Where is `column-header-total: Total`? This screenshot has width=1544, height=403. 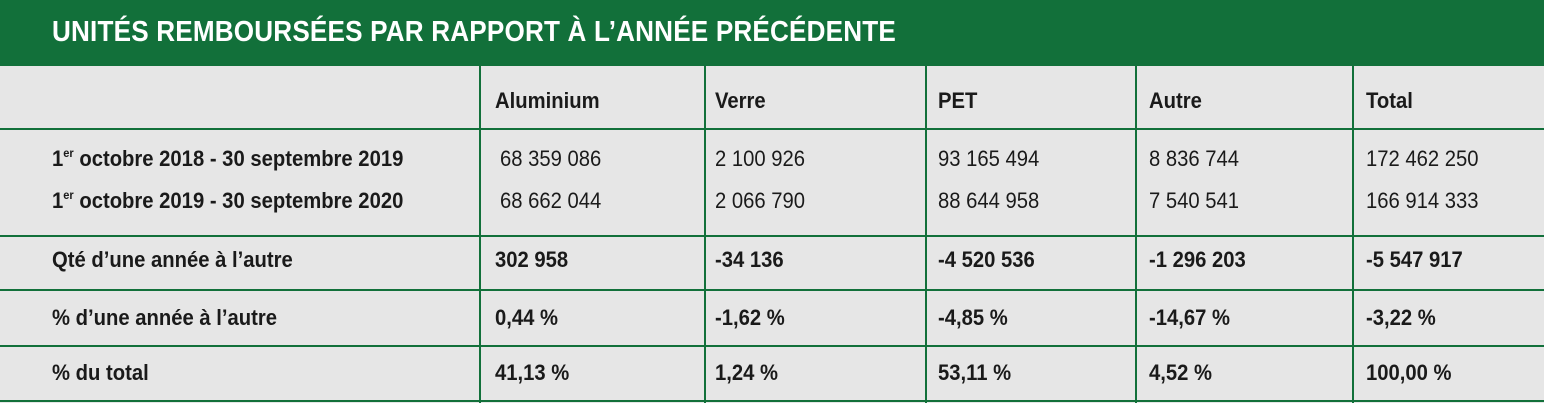 column-header-total: Total is located at coordinates (1389, 100).